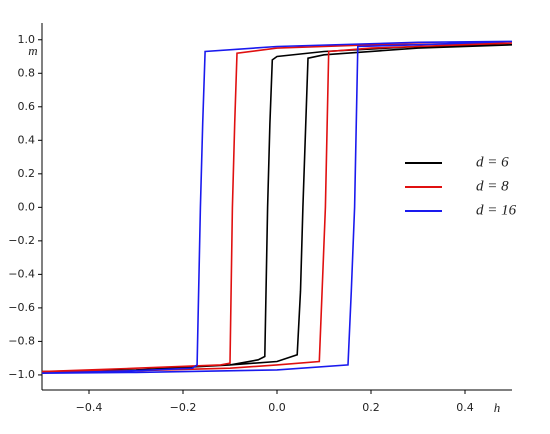  What do you see at coordinates (89, 407) in the screenshot?
I see `x-tick-label: −0.4` at bounding box center [89, 407].